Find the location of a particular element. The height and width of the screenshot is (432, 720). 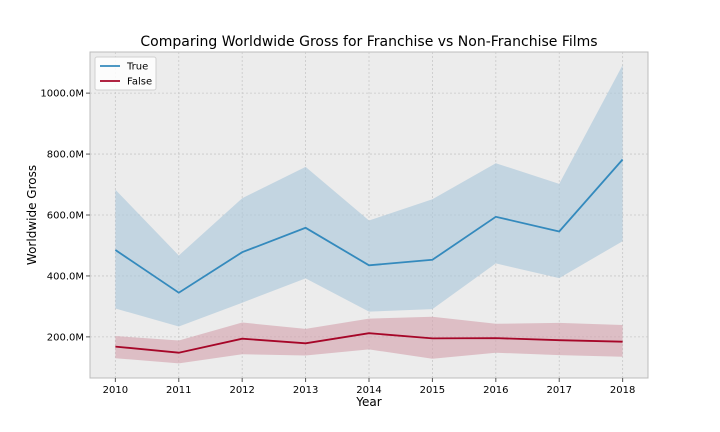

legend-label: False is located at coordinates (139, 82).